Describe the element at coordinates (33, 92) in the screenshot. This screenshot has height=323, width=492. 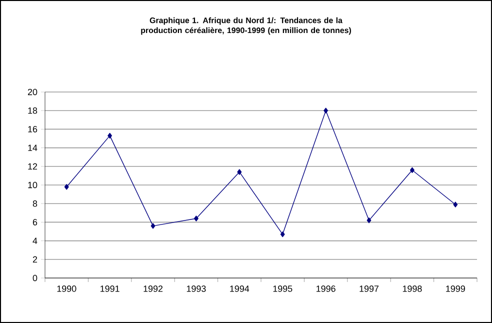
I see `y-tick-label: 20` at that location.